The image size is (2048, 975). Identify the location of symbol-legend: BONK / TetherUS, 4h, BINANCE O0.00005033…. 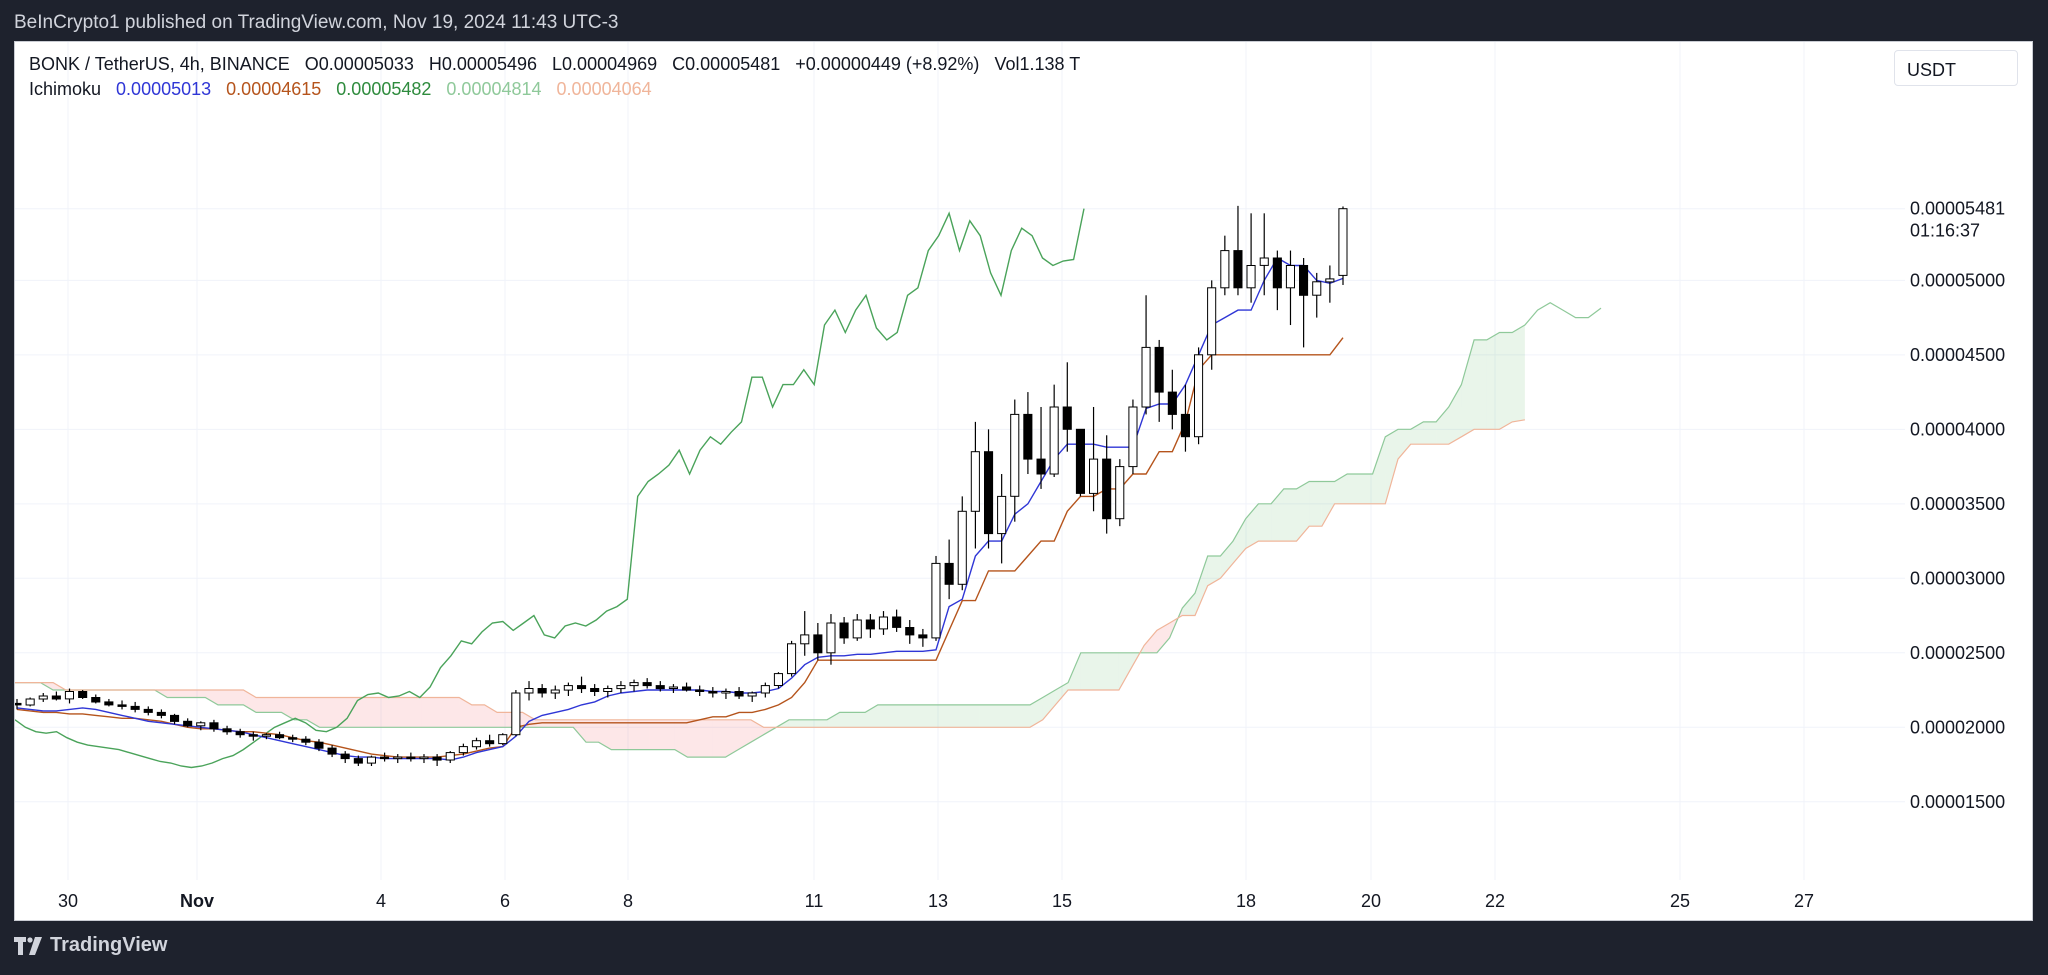
(559, 64).